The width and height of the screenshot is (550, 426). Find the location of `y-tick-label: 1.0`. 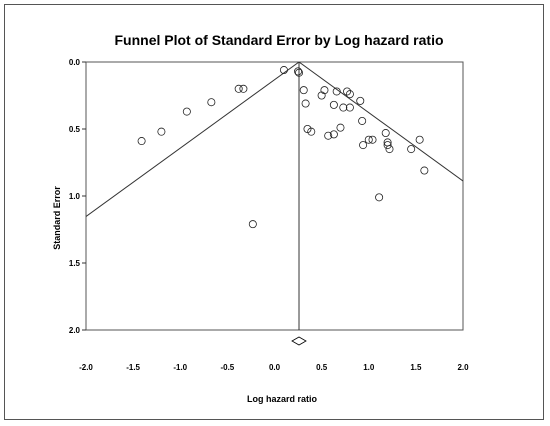

y-tick-label: 1.0 is located at coordinates (75, 196).